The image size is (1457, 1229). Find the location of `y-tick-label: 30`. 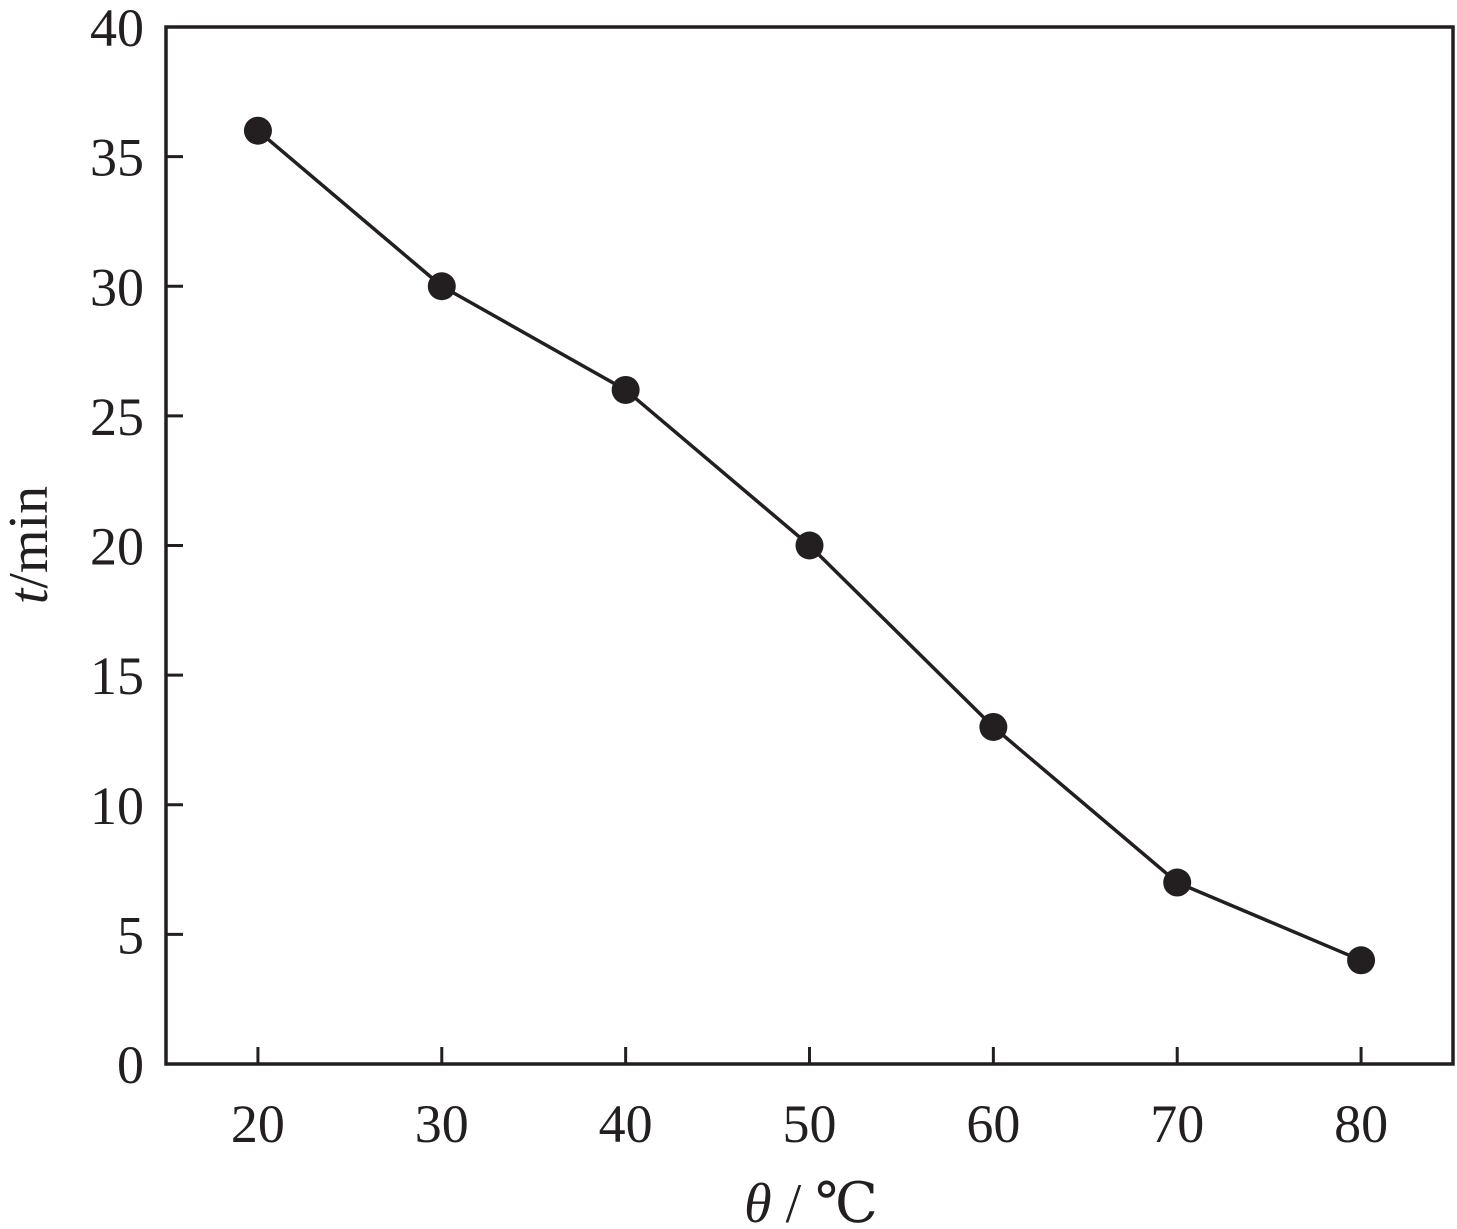

y-tick-label: 30 is located at coordinates (117, 287).